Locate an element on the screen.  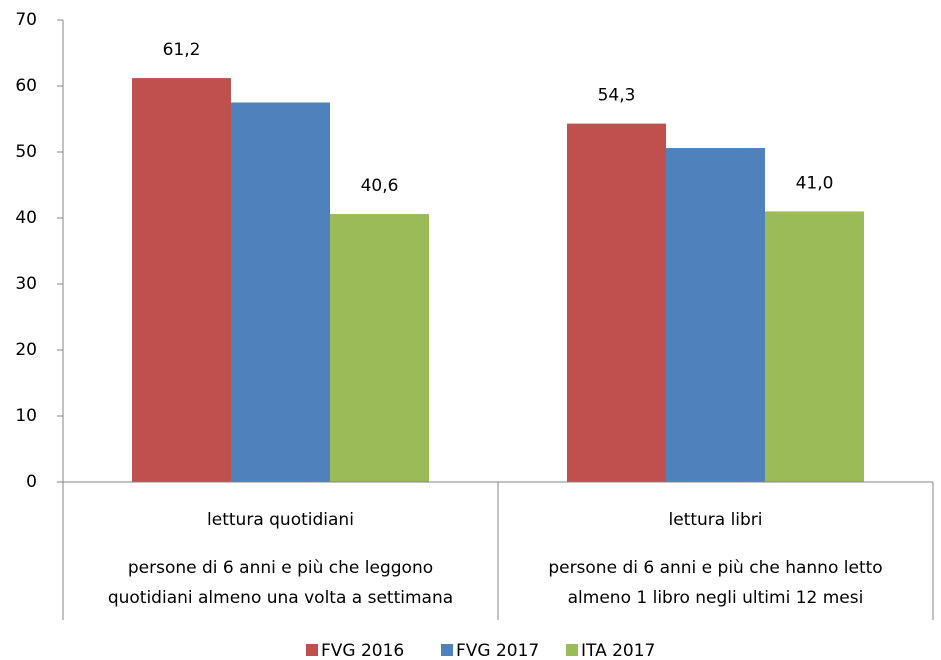
legend-label: FVG 2016 is located at coordinates (362, 650).